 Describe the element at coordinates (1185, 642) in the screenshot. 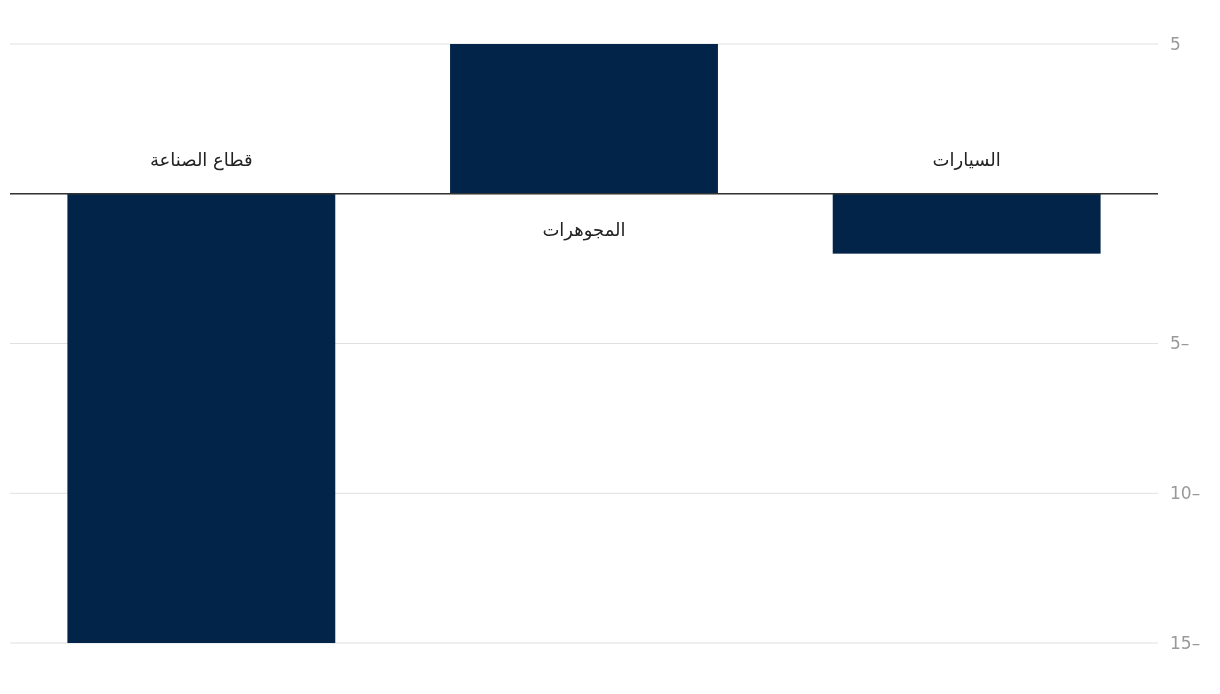

I see `y-tick-label: 15–` at that location.